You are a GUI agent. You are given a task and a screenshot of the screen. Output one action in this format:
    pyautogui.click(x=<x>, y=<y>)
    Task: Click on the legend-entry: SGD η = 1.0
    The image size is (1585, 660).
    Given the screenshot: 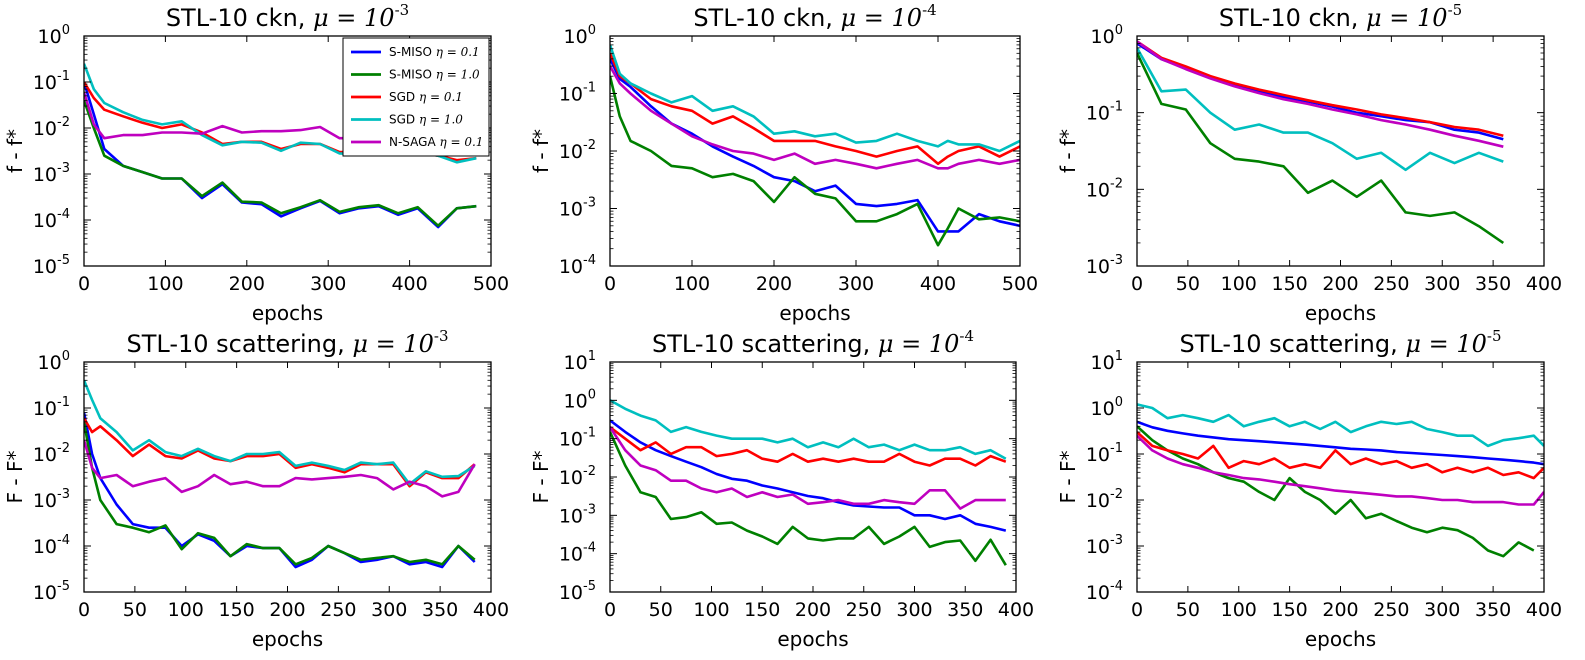 What is the action you would take?
    pyautogui.click(x=426, y=120)
    